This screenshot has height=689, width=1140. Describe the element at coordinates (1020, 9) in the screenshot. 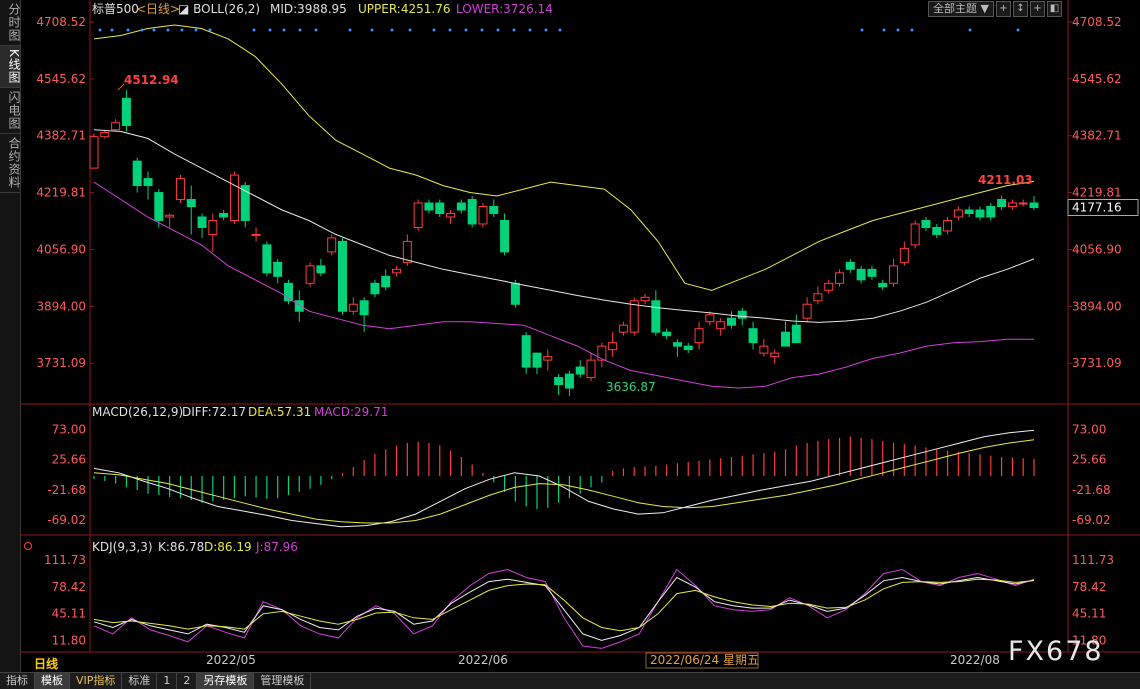

I see `scale-button: ↕` at that location.